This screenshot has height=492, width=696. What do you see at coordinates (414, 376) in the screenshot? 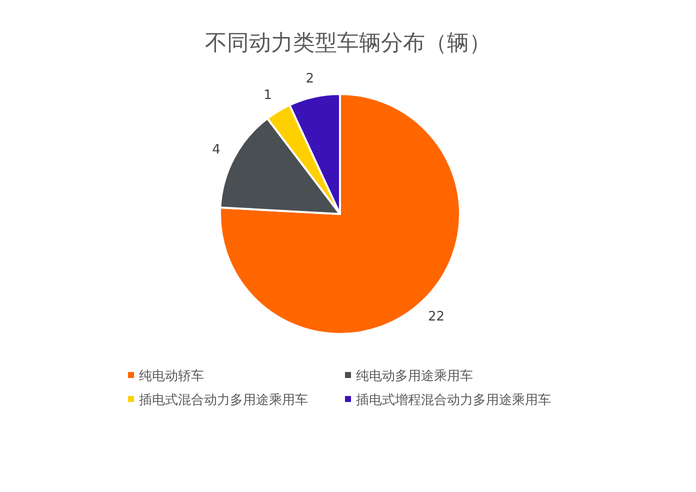
I see `legend-label: 纯电动多用途乘用车` at bounding box center [414, 376].